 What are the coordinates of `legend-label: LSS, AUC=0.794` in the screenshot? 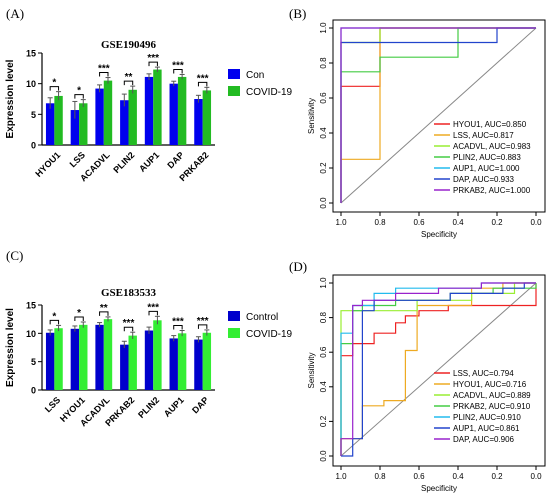 It's located at (483, 373).